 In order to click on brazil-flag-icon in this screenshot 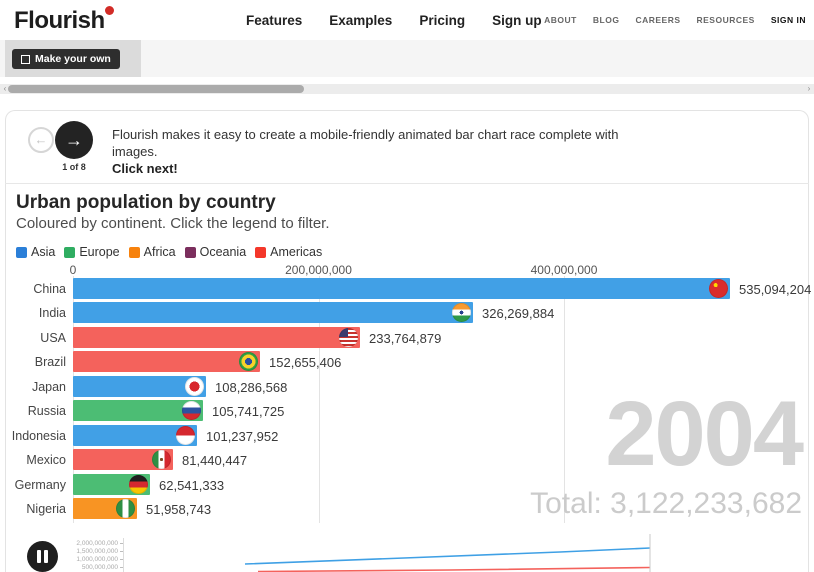, I will do `click(248, 361)`.